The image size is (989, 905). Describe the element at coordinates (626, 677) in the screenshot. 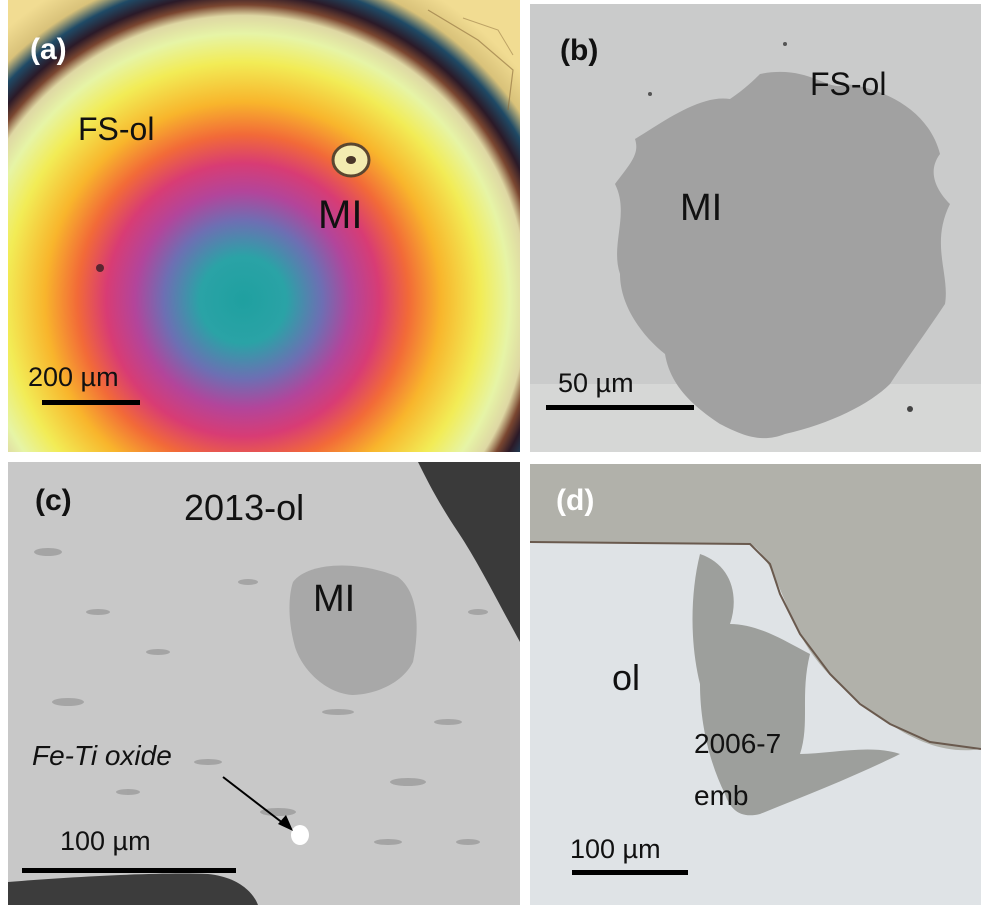

I see `panel-d-host-label: ol` at that location.